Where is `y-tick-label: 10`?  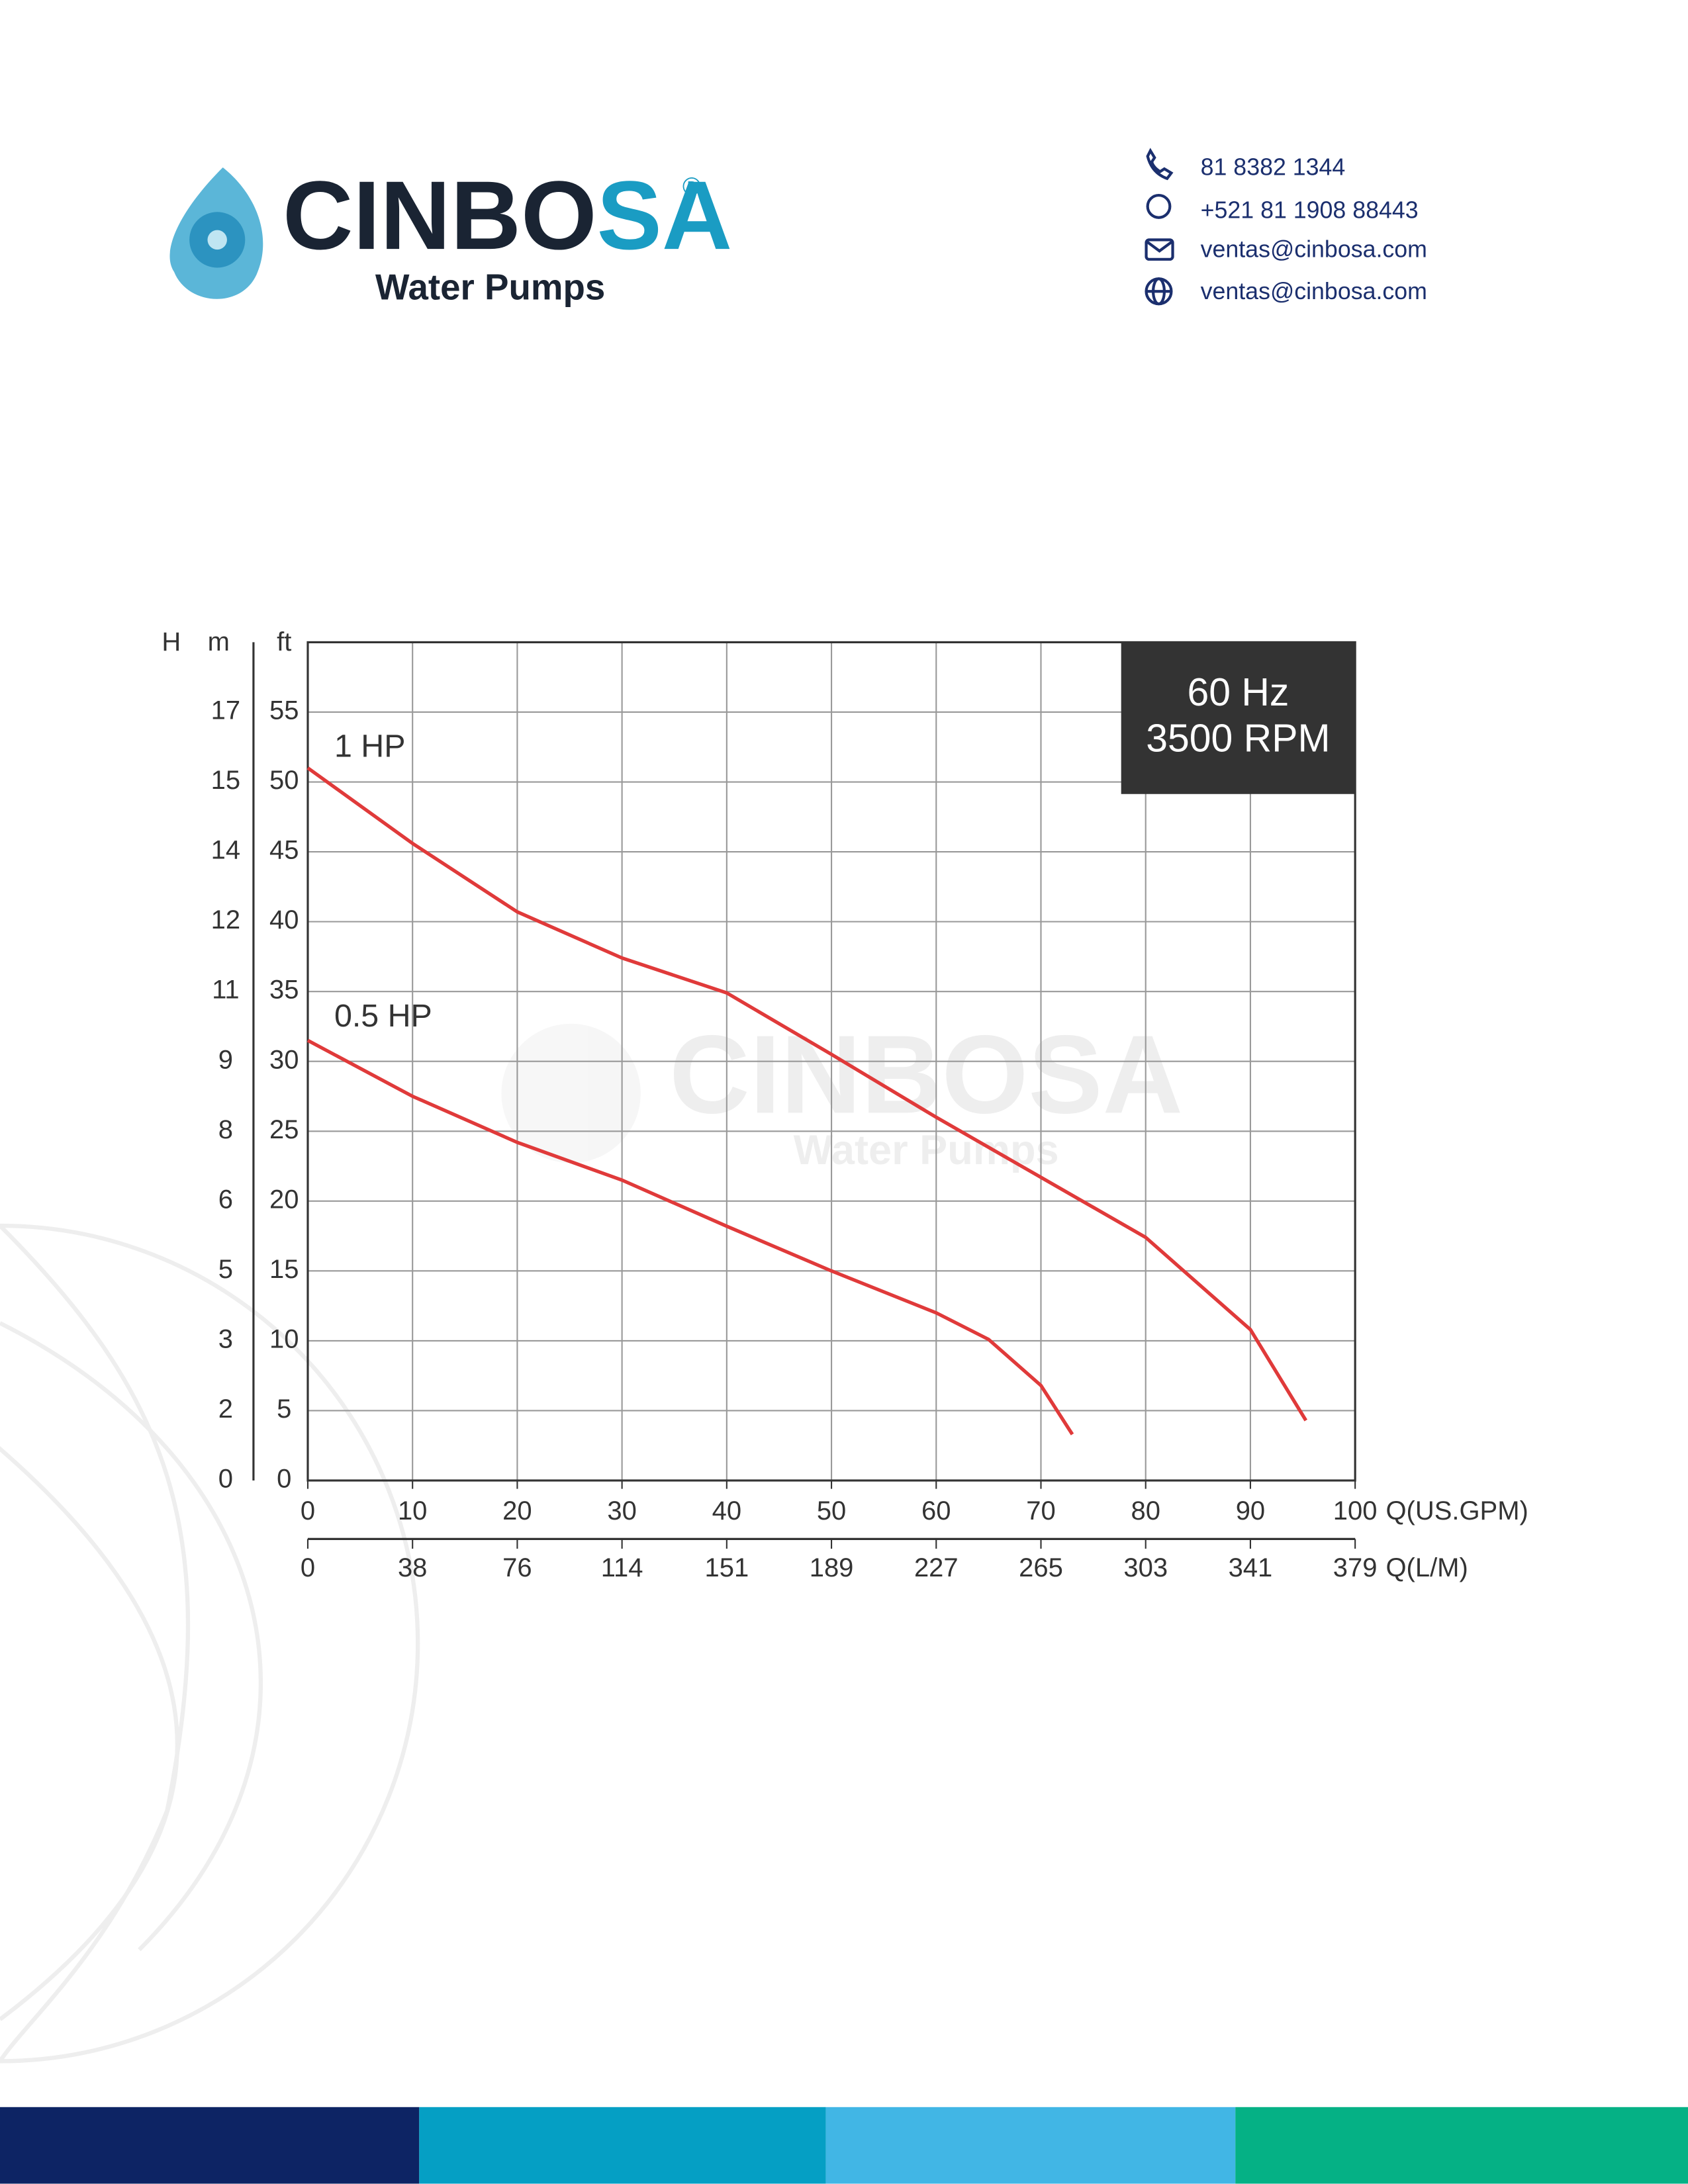 y-tick-label: 10 is located at coordinates (284, 1338).